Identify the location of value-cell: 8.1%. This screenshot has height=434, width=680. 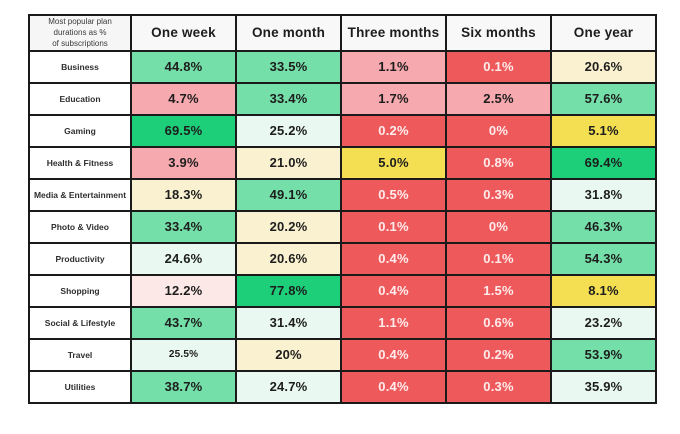
(603, 290).